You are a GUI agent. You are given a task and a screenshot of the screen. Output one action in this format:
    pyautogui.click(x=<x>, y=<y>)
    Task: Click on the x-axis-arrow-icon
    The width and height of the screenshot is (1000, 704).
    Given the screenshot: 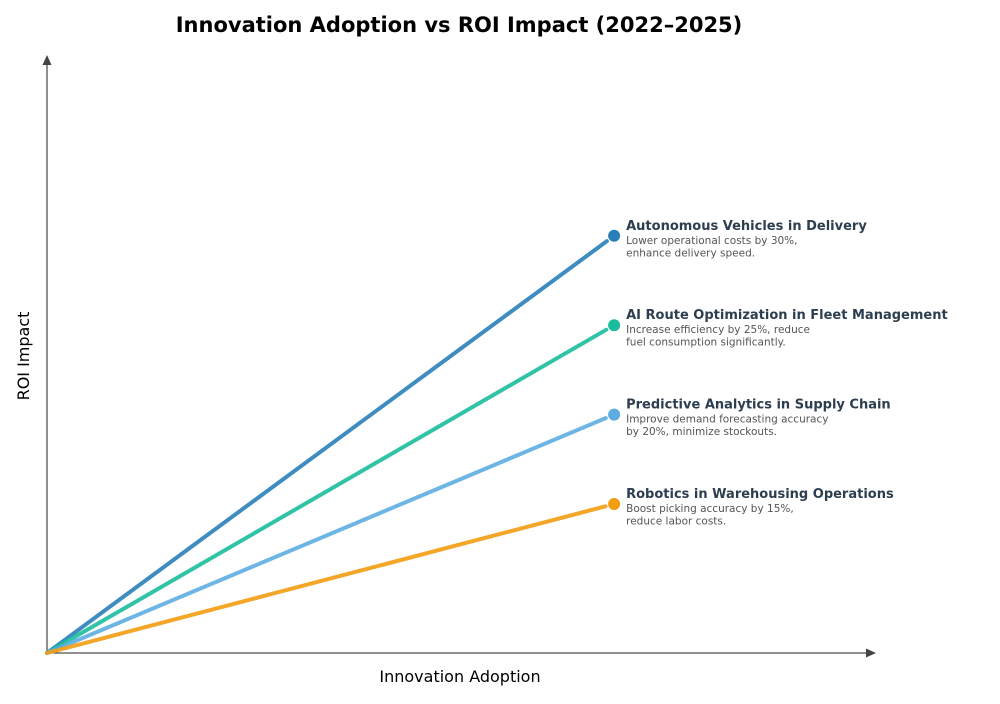 What is the action you would take?
    pyautogui.click(x=871, y=653)
    